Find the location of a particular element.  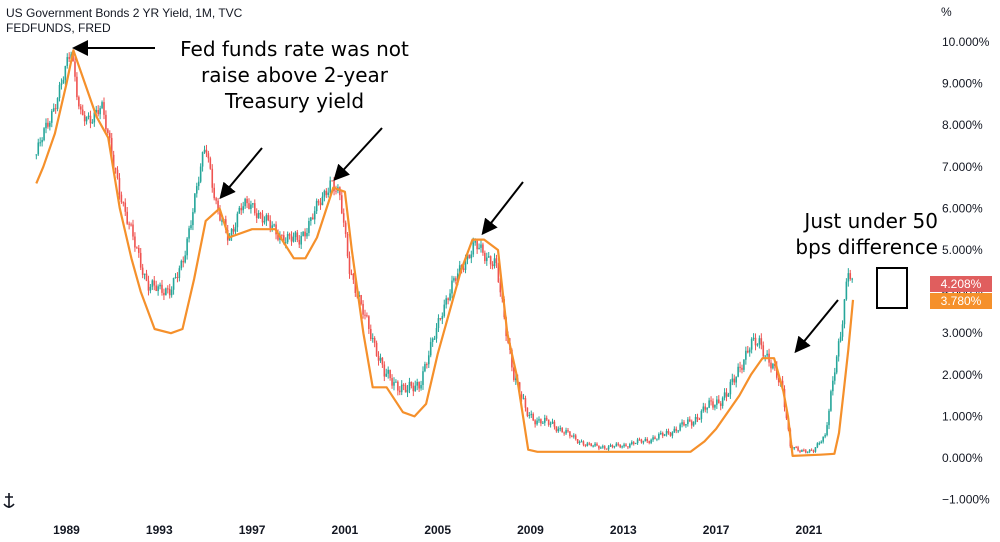

annotation-bps-difference: Just under 50 bps difference is located at coordinates (866, 234).